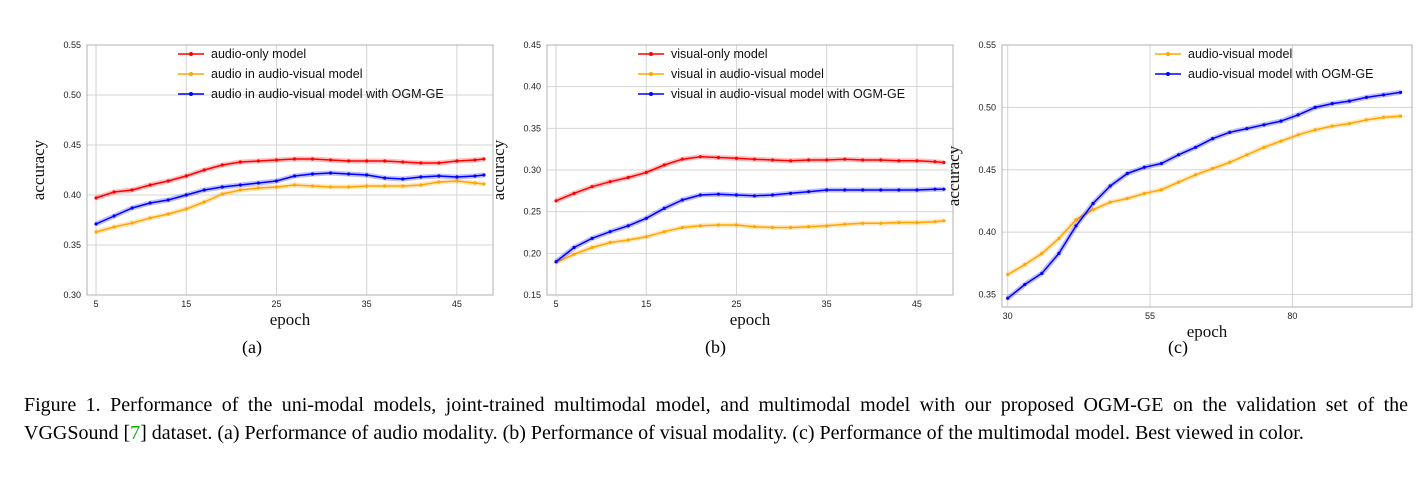 This screenshot has width=1424, height=487. I want to click on caption-citation-link: 7, so click(135, 433).